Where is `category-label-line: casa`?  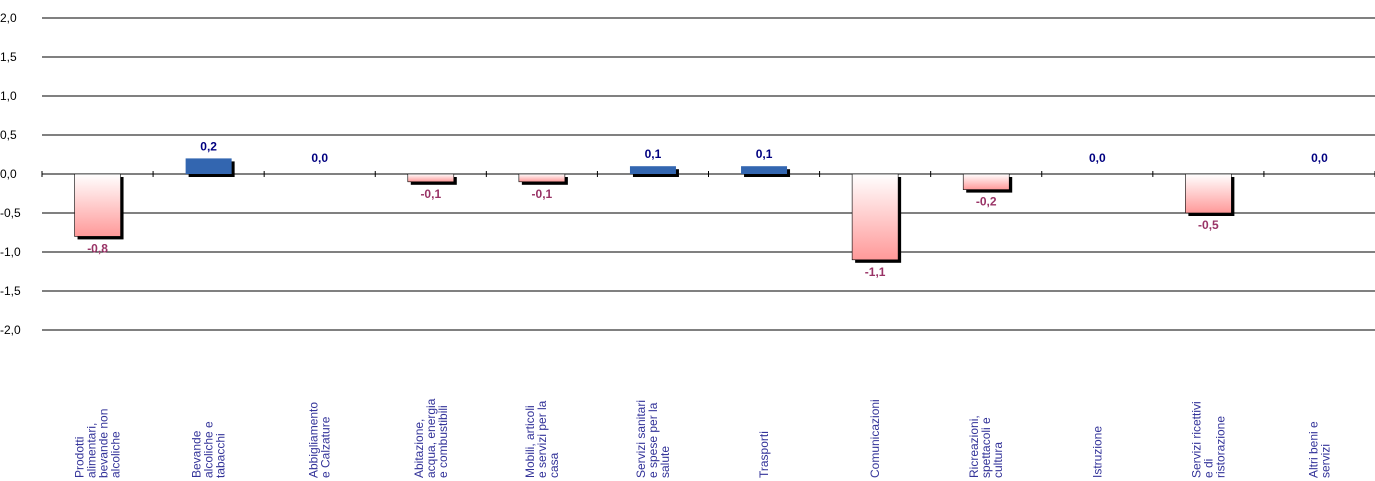
category-label-line: casa is located at coordinates (554, 465).